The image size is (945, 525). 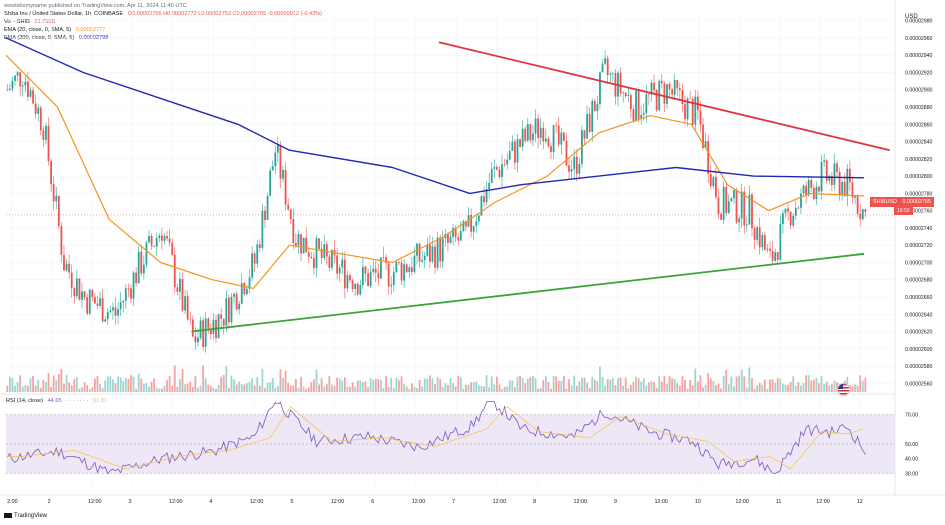 What do you see at coordinates (843, 389) in the screenshot?
I see `flag-icon` at bounding box center [843, 389].